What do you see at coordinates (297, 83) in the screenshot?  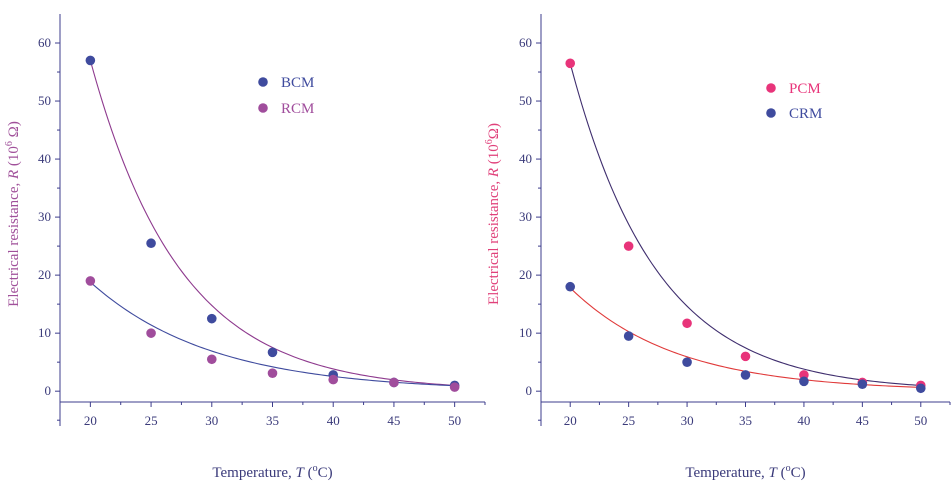 I see `legend-label-bcm: BCM` at bounding box center [297, 83].